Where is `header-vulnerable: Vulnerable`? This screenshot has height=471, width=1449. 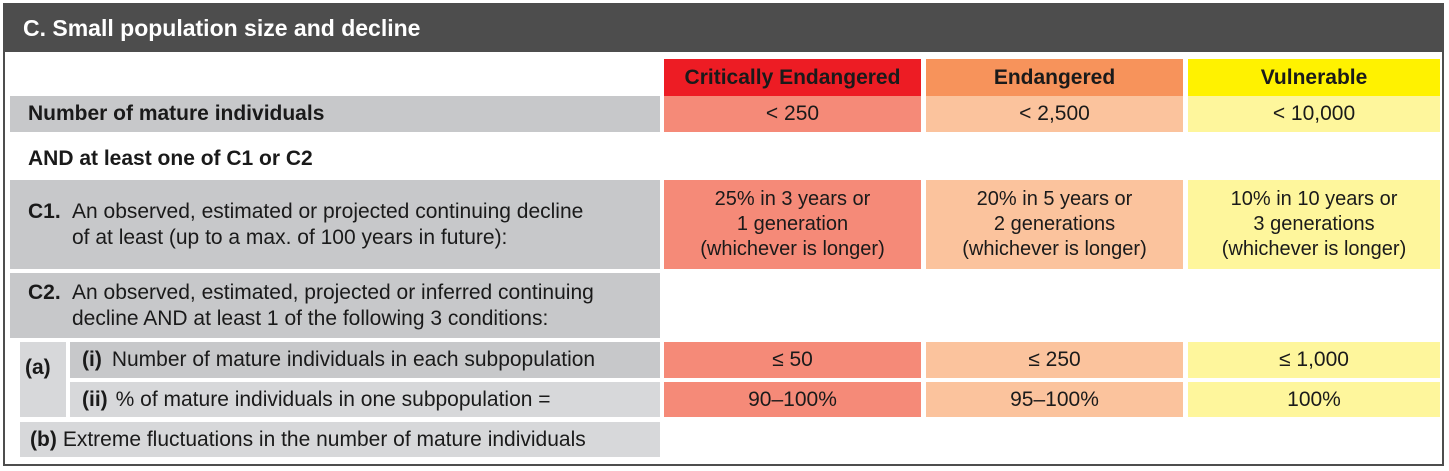 header-vulnerable: Vulnerable is located at coordinates (1314, 77).